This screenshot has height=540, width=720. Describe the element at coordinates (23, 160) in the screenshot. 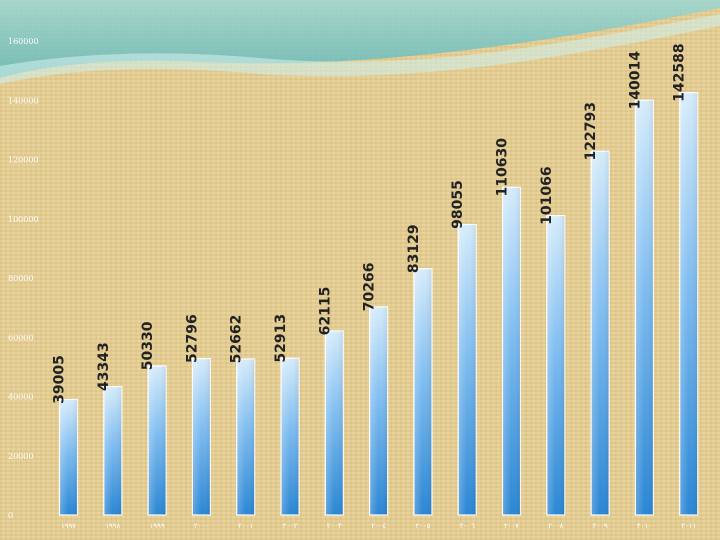

I see `y-tick-label: 120000` at that location.